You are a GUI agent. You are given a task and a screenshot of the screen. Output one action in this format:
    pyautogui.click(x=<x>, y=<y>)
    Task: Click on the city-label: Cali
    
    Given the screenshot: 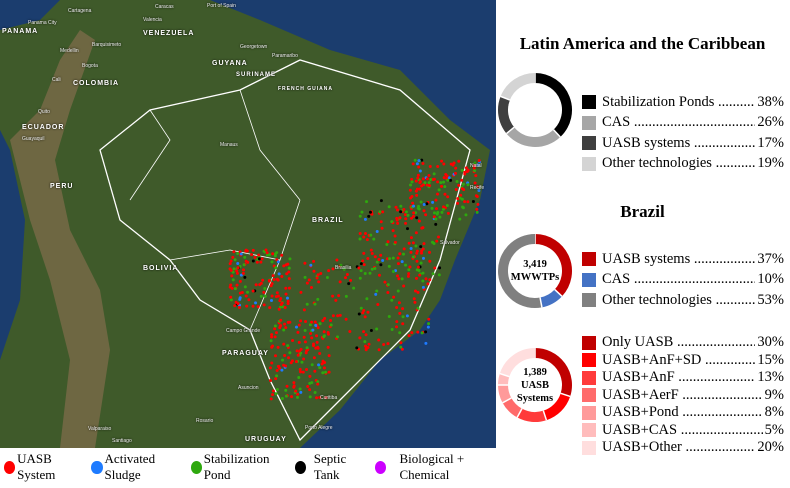 What is the action you would take?
    pyautogui.click(x=56, y=80)
    